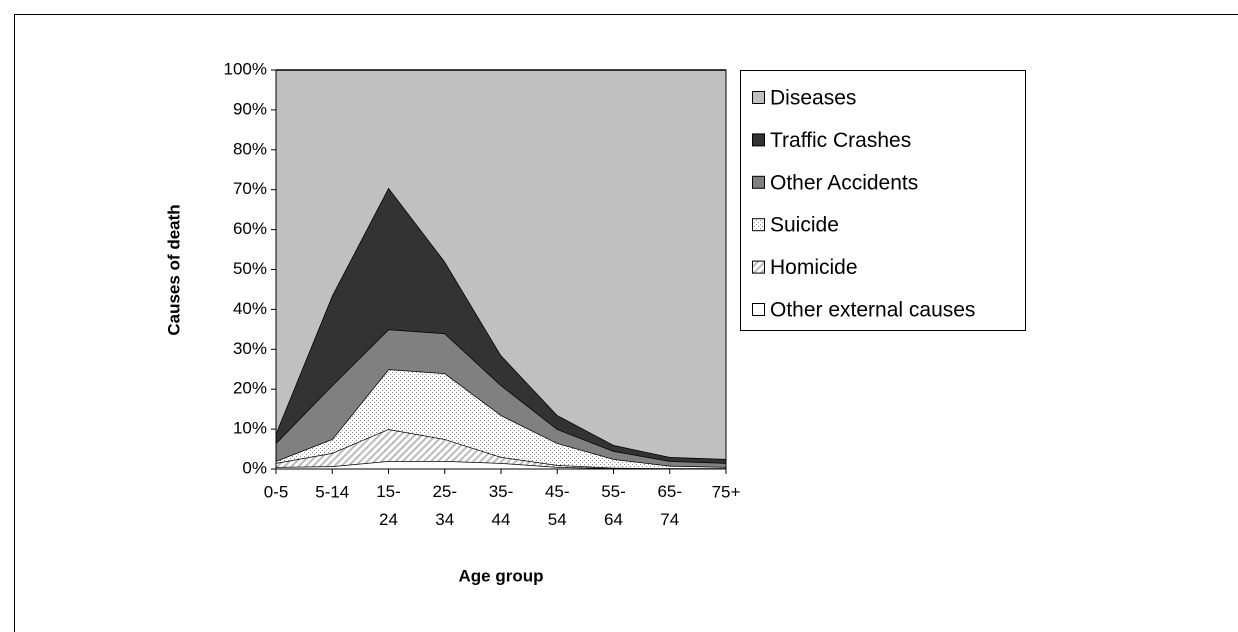  Describe the element at coordinates (250, 188) in the screenshot. I see `y-tick-label: 70%` at that location.